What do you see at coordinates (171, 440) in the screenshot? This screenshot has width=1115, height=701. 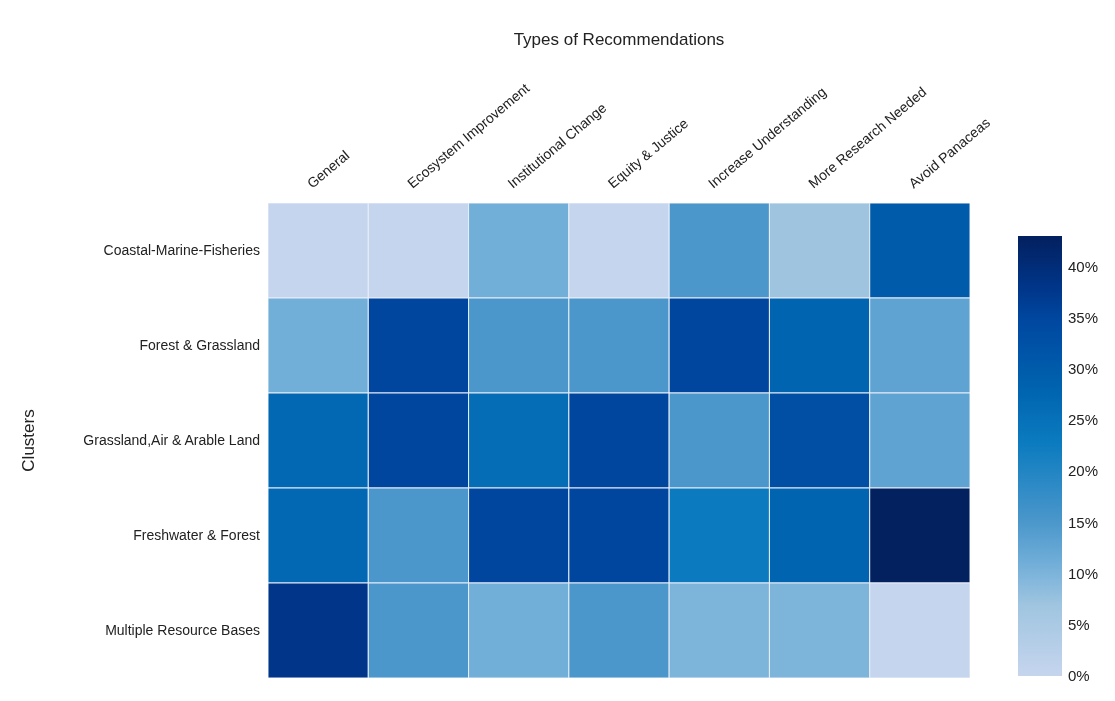 I see `y-tick-label: Grassland,Air & Arable Land` at bounding box center [171, 440].